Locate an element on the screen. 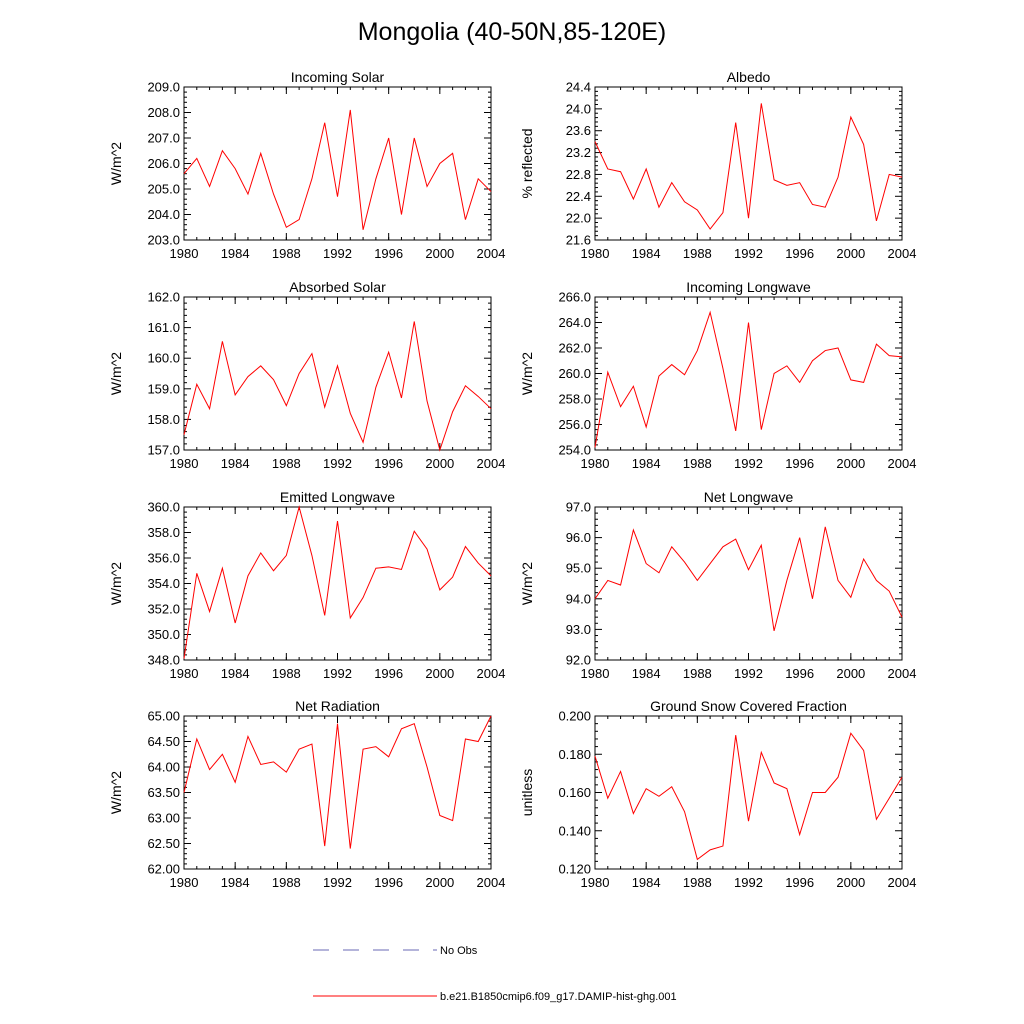  series-line-net-radiation is located at coordinates (337, 782).